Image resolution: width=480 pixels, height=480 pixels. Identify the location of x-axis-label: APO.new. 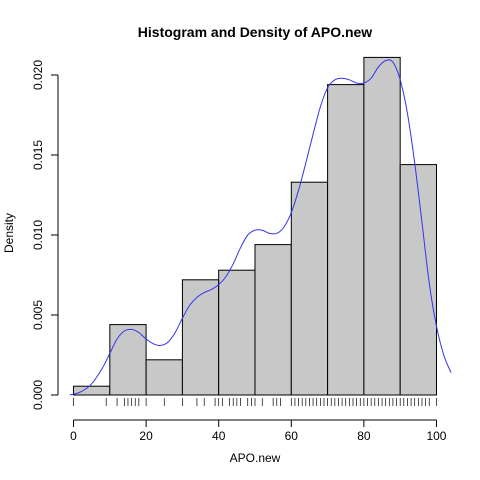
(255, 458).